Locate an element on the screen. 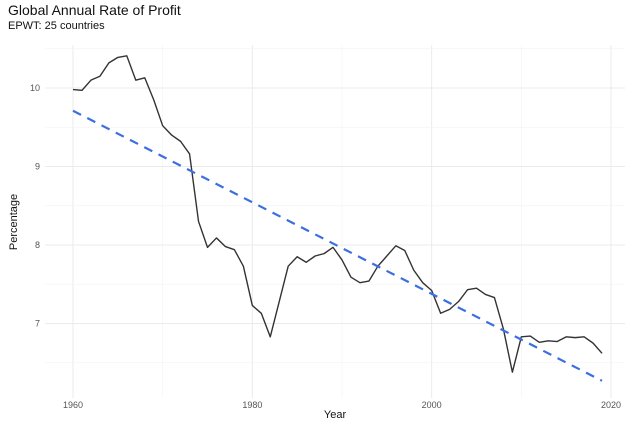 The width and height of the screenshot is (638, 428). x-tick-label: 2000 is located at coordinates (432, 405).